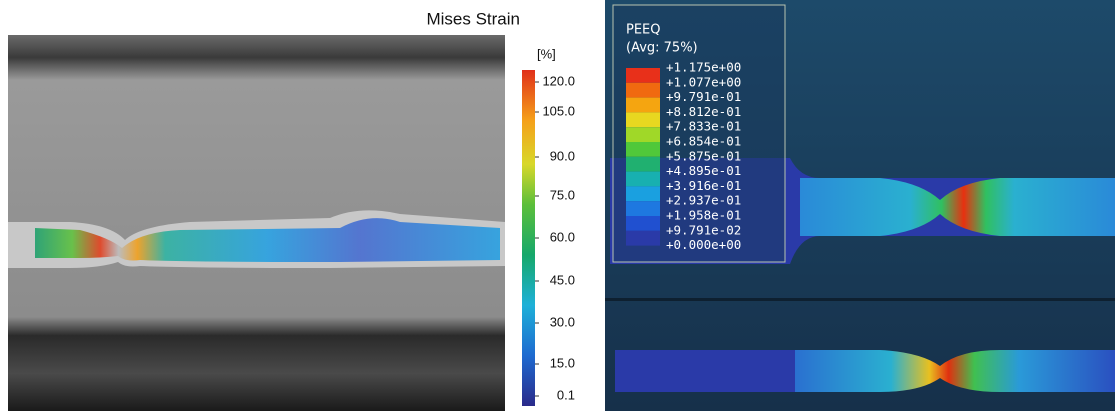 This screenshot has height=411, width=1115. What do you see at coordinates (566, 394) in the screenshot?
I see `colorbar-label: 0.1` at bounding box center [566, 394].